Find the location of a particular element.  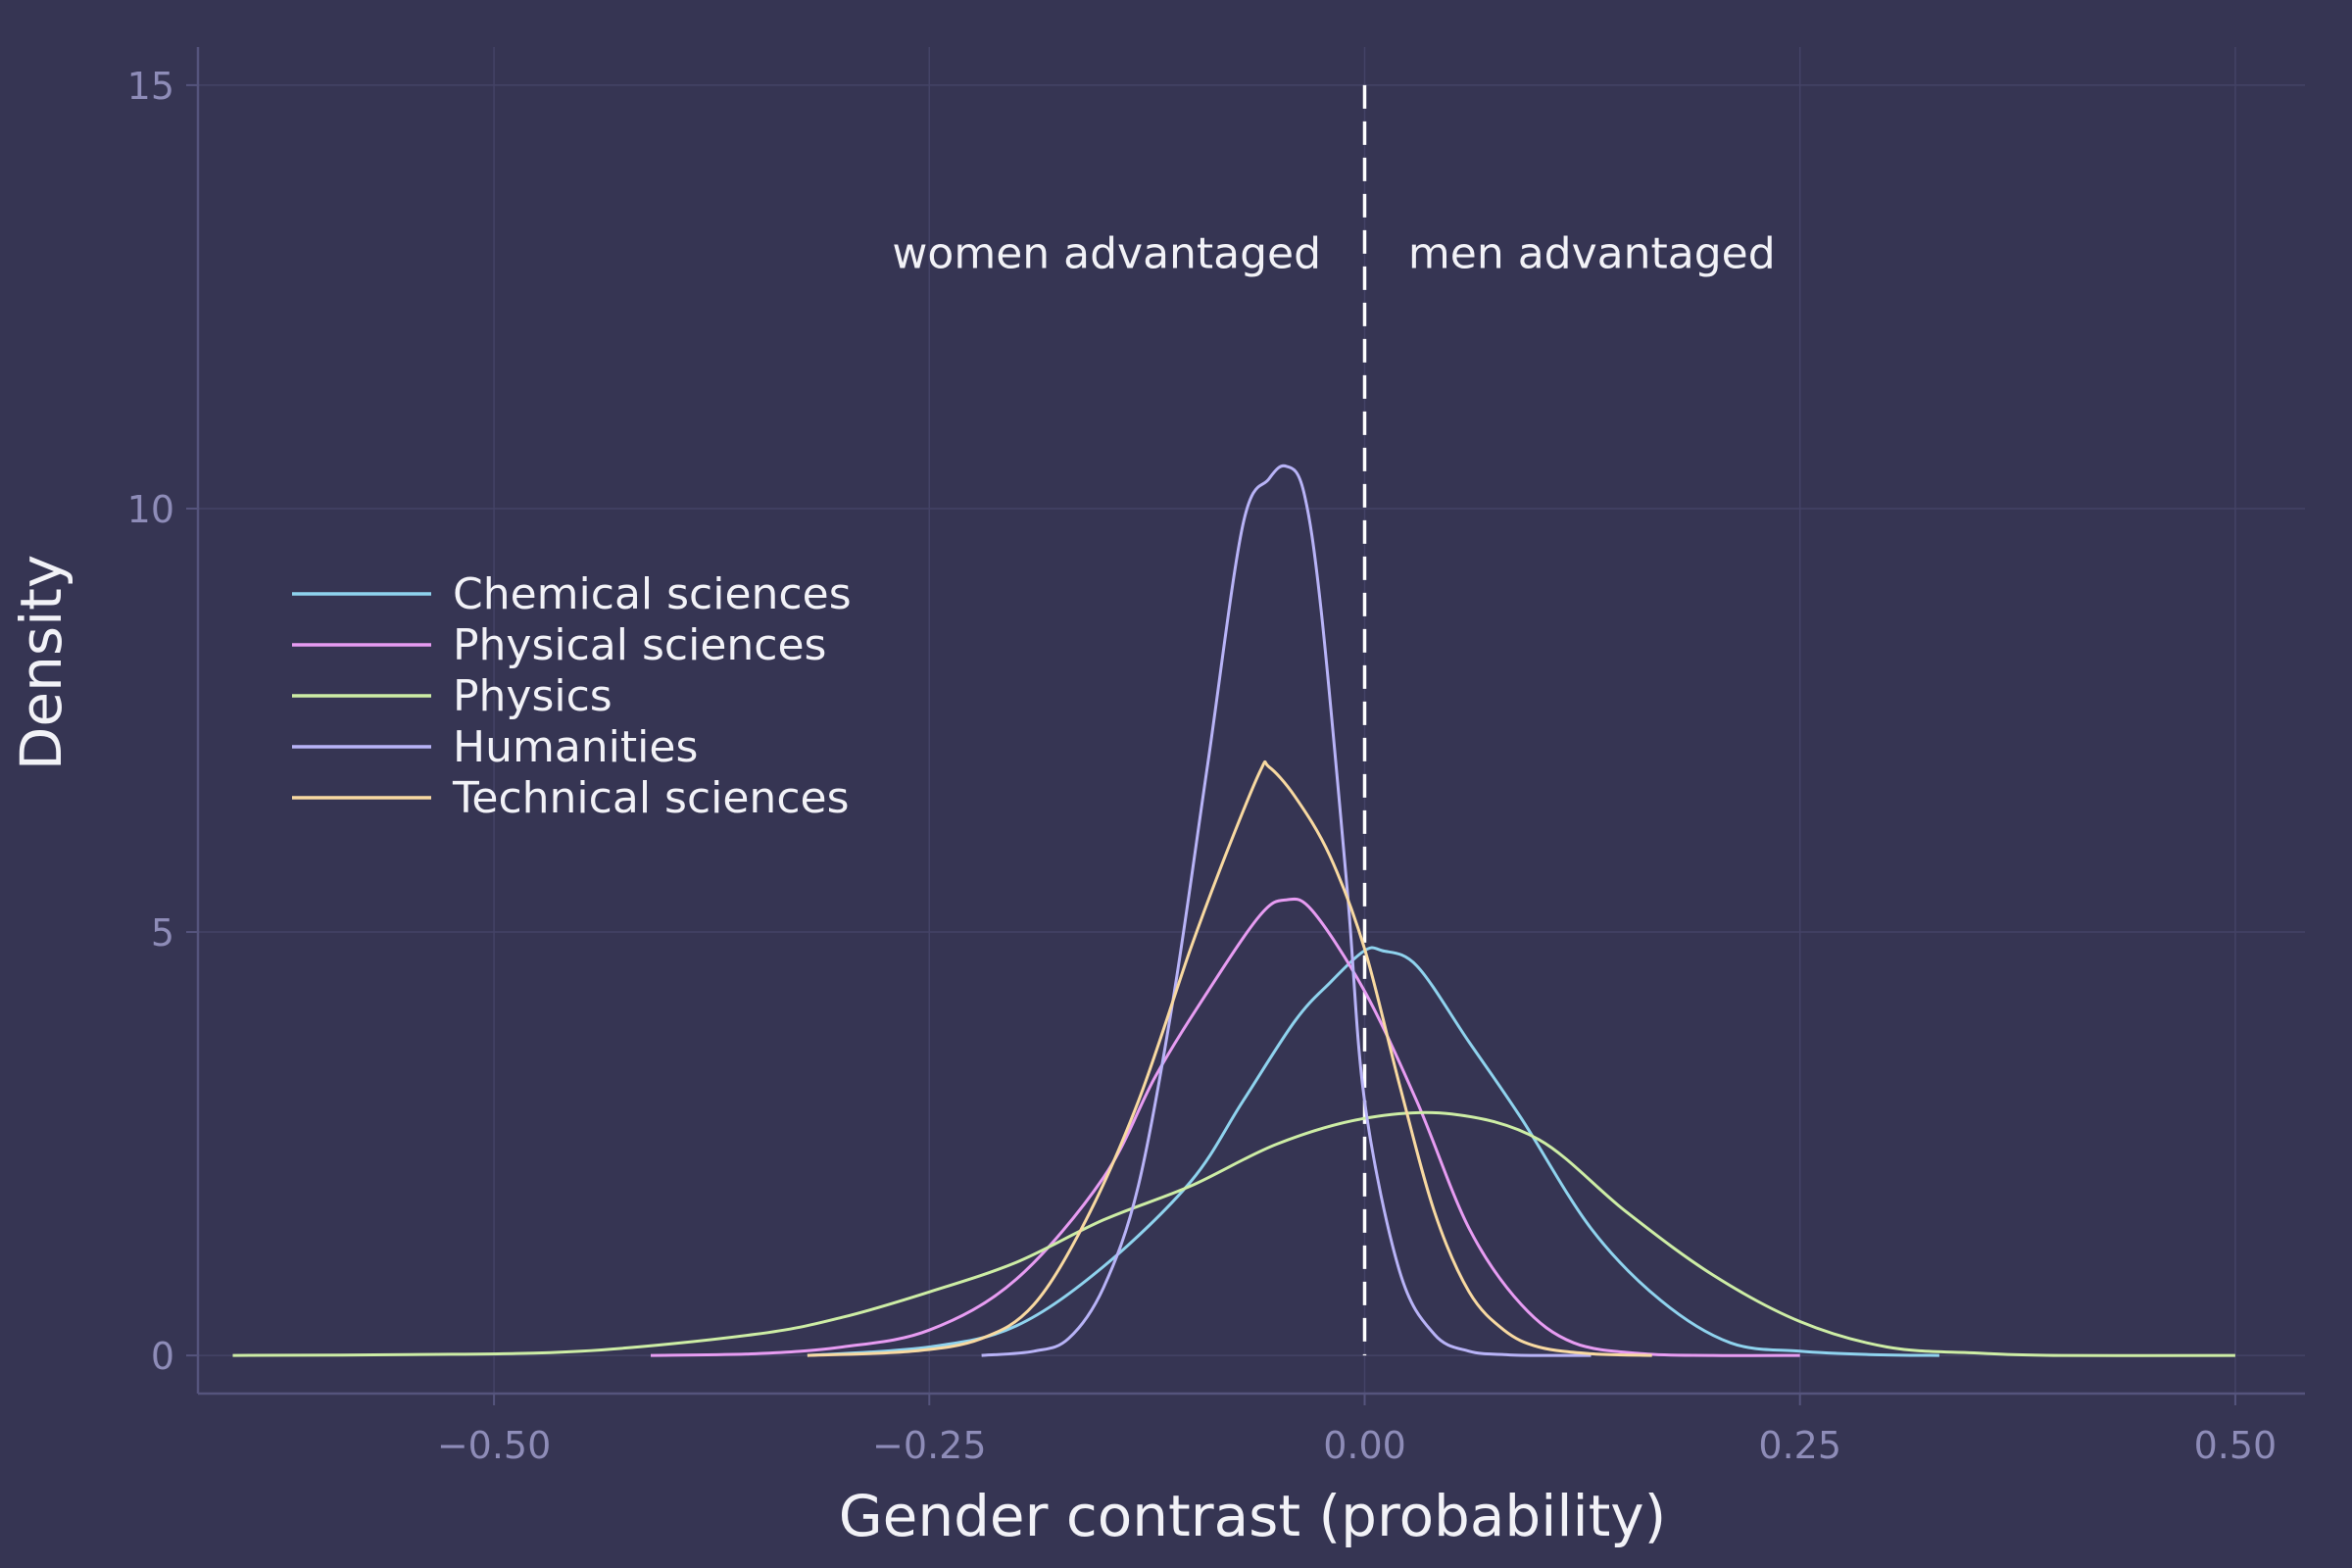

x-tick-label: 0.50 is located at coordinates (2236, 1445).